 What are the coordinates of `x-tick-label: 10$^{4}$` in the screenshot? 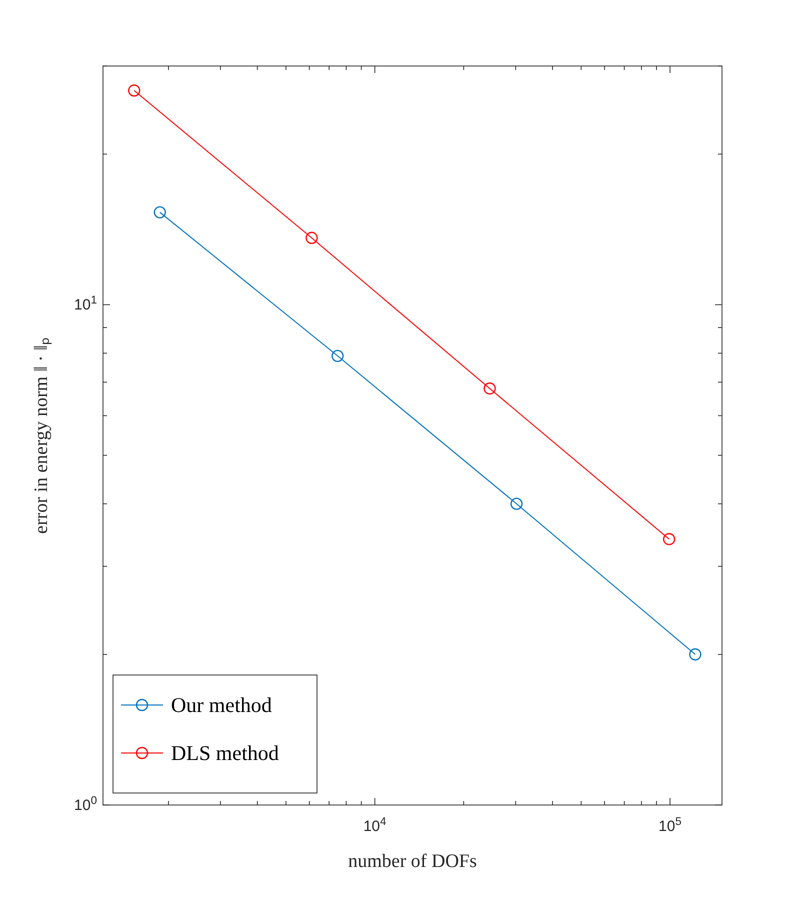 It's located at (374, 825).